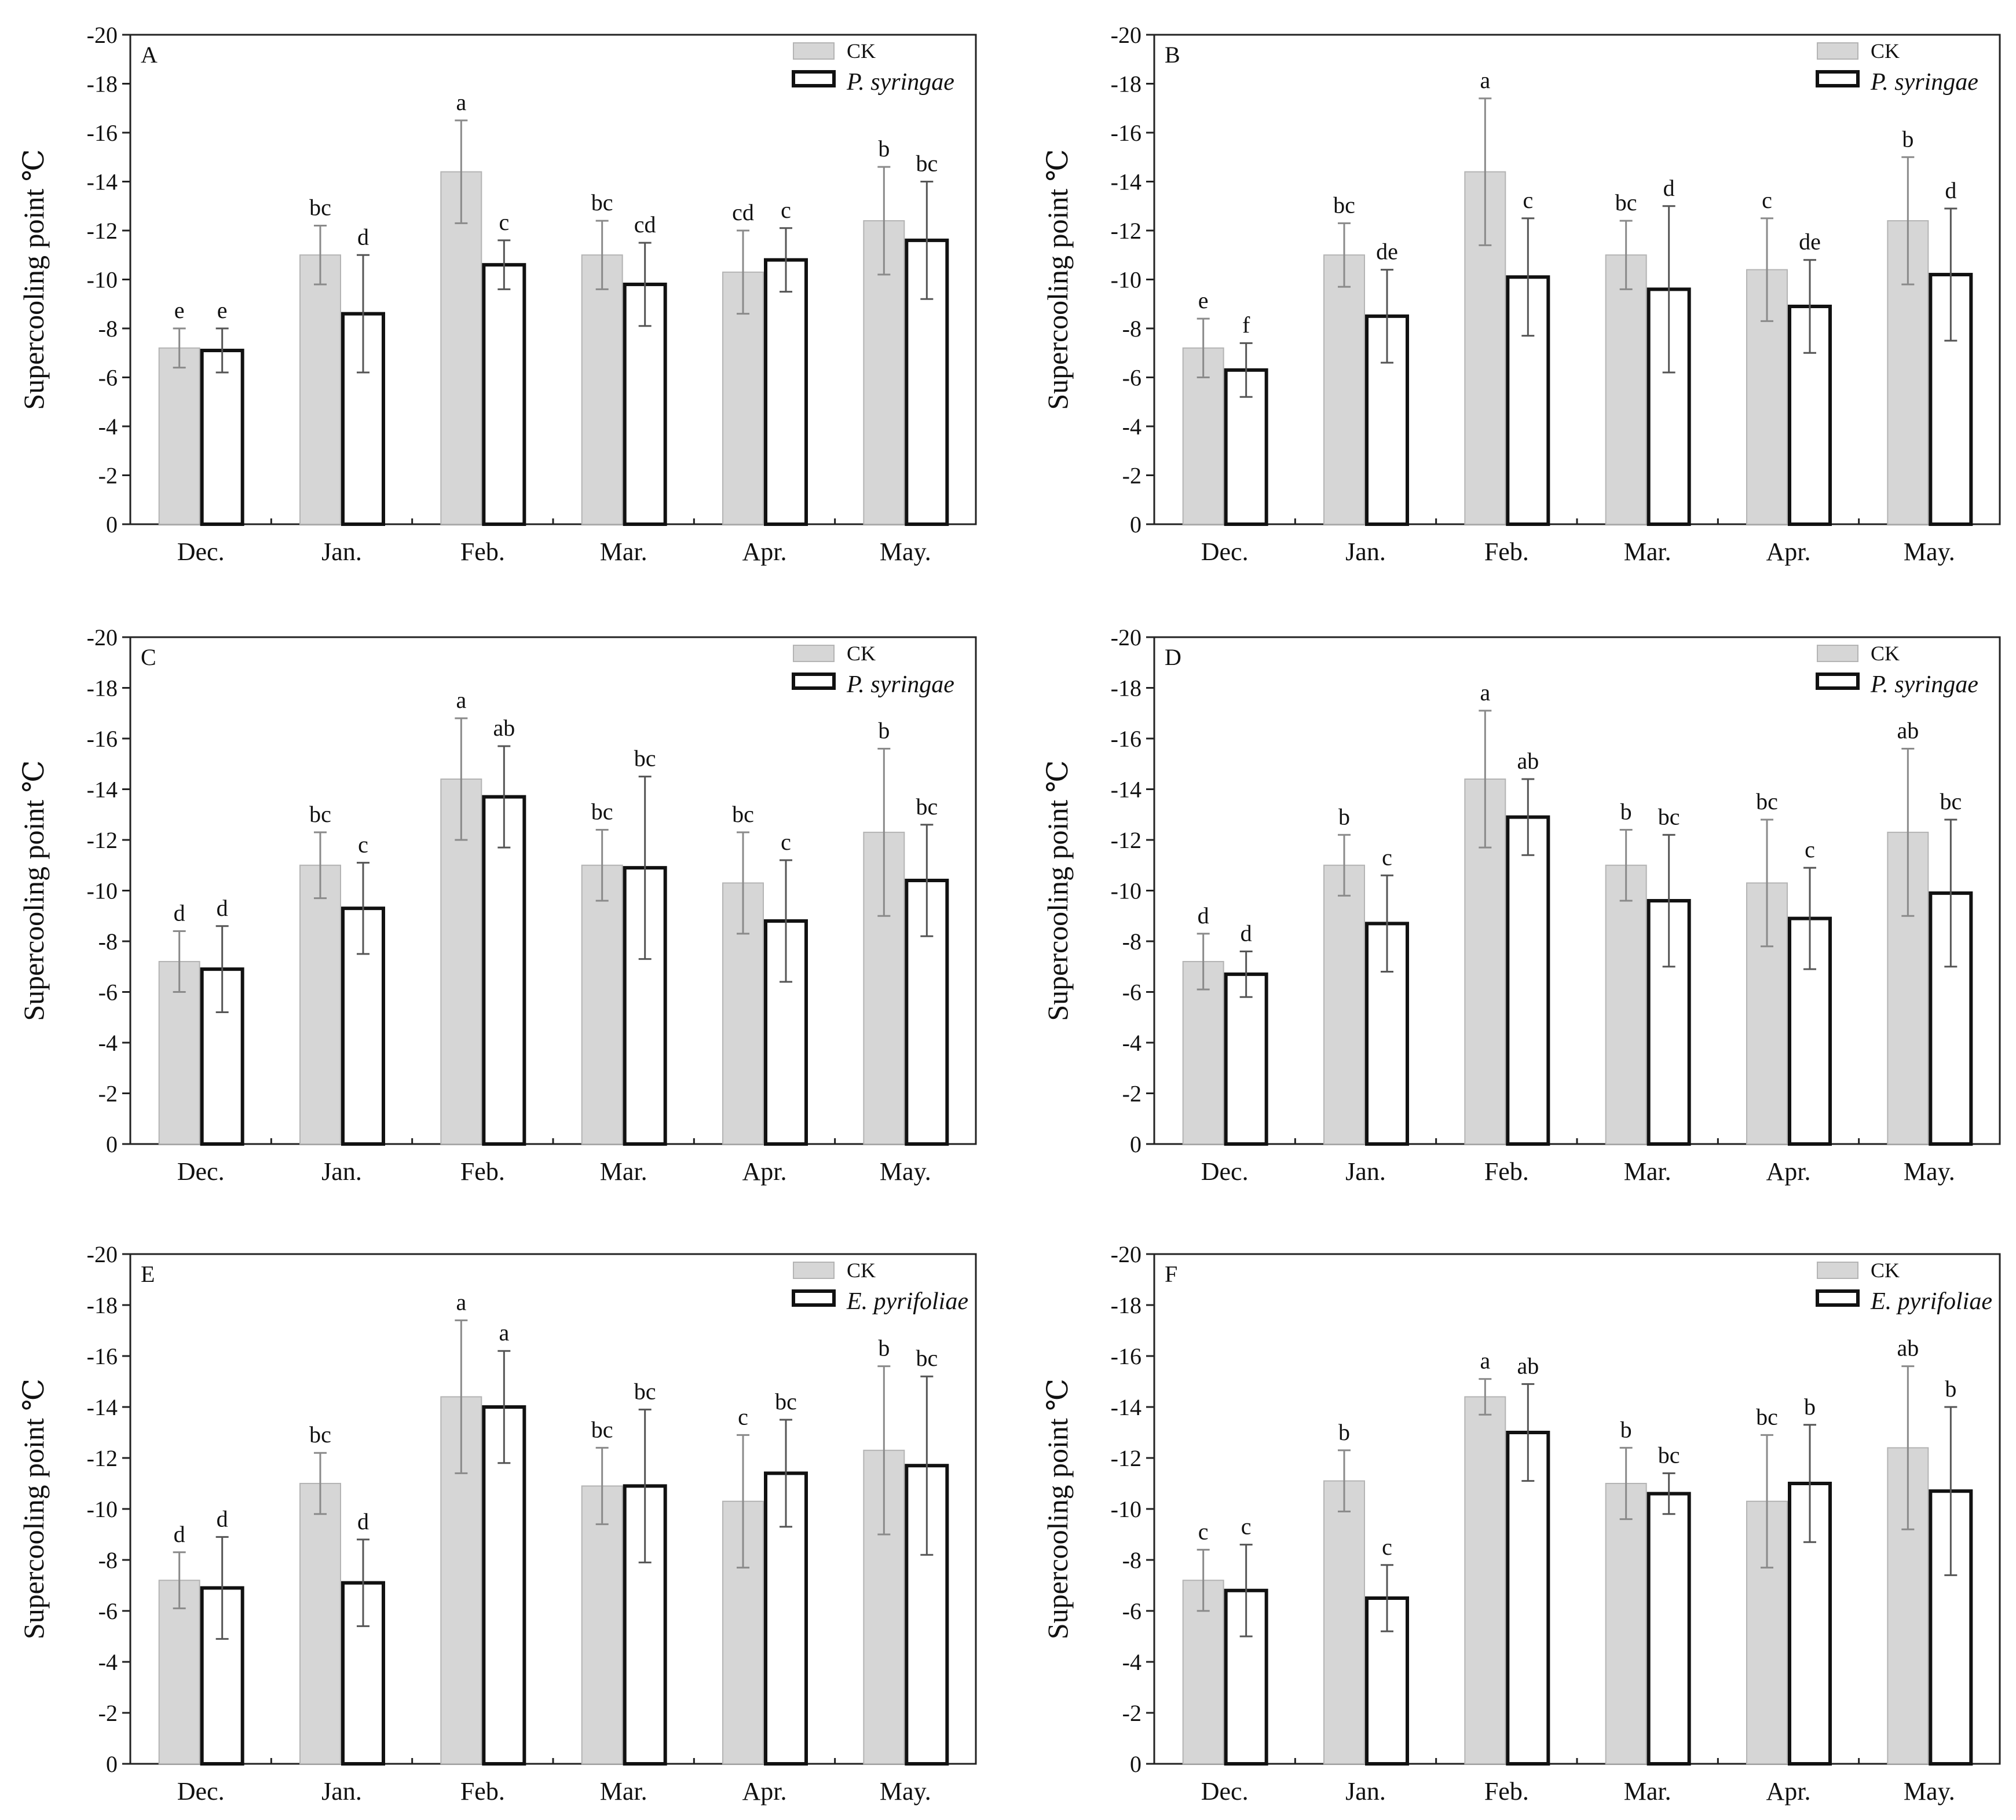 This screenshot has height=1820, width=2016. I want to click on y-tick-label: -18, so click(102, 84).